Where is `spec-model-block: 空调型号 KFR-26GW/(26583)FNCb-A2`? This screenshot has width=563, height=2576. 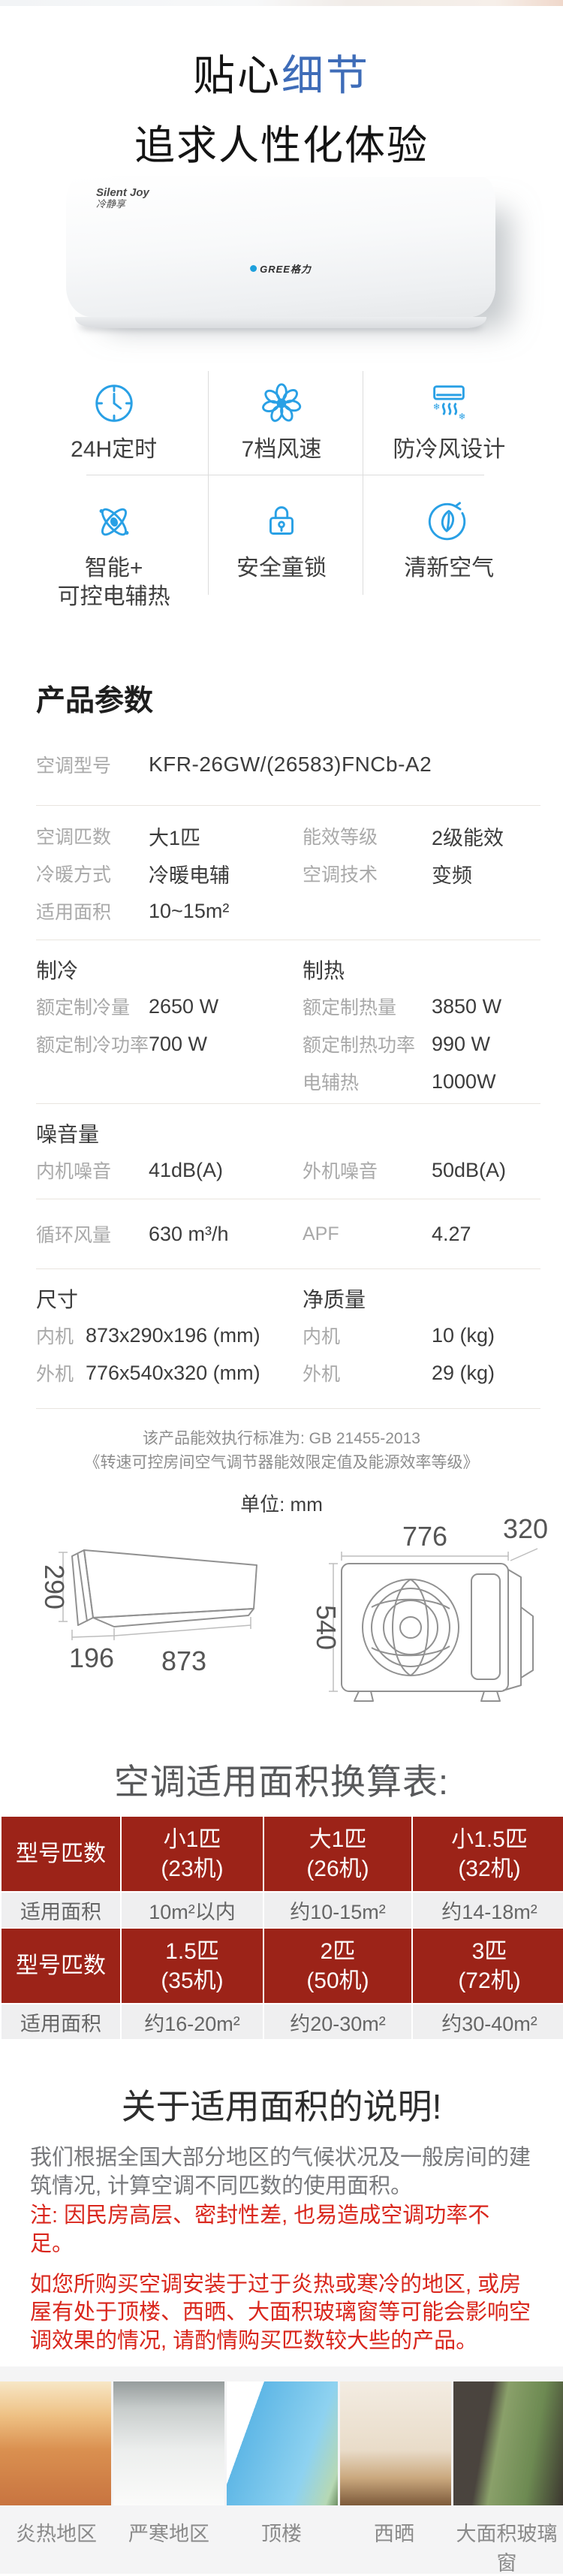
spec-model-block: 空调型号 KFR-26GW/(26583)FNCb-A2 is located at coordinates (288, 773).